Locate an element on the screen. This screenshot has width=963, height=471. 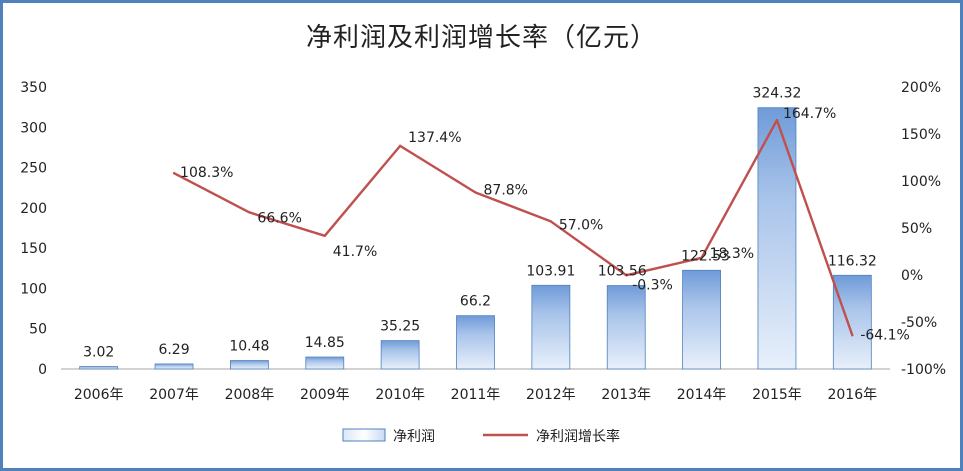
legend: 净利润 净利润增长率 is located at coordinates (481, 436).